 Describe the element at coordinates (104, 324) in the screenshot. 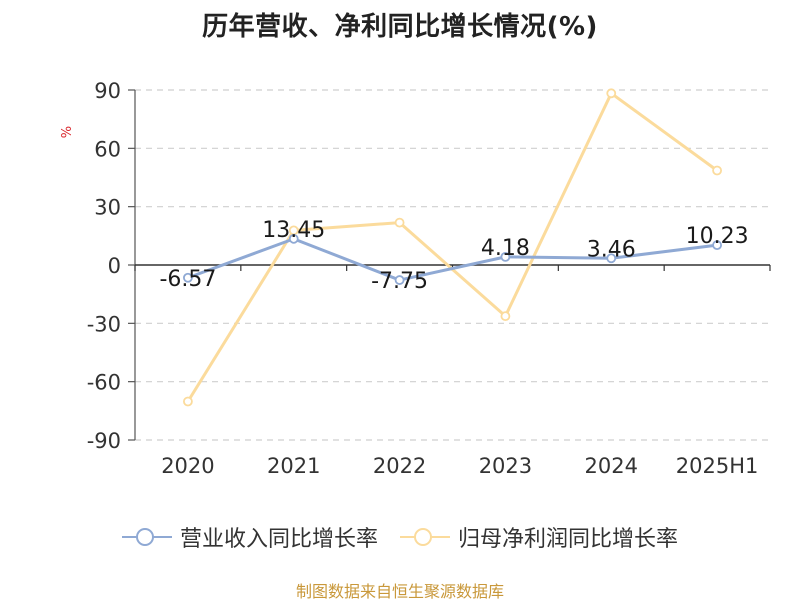

I see `y-tick-label: -30` at that location.